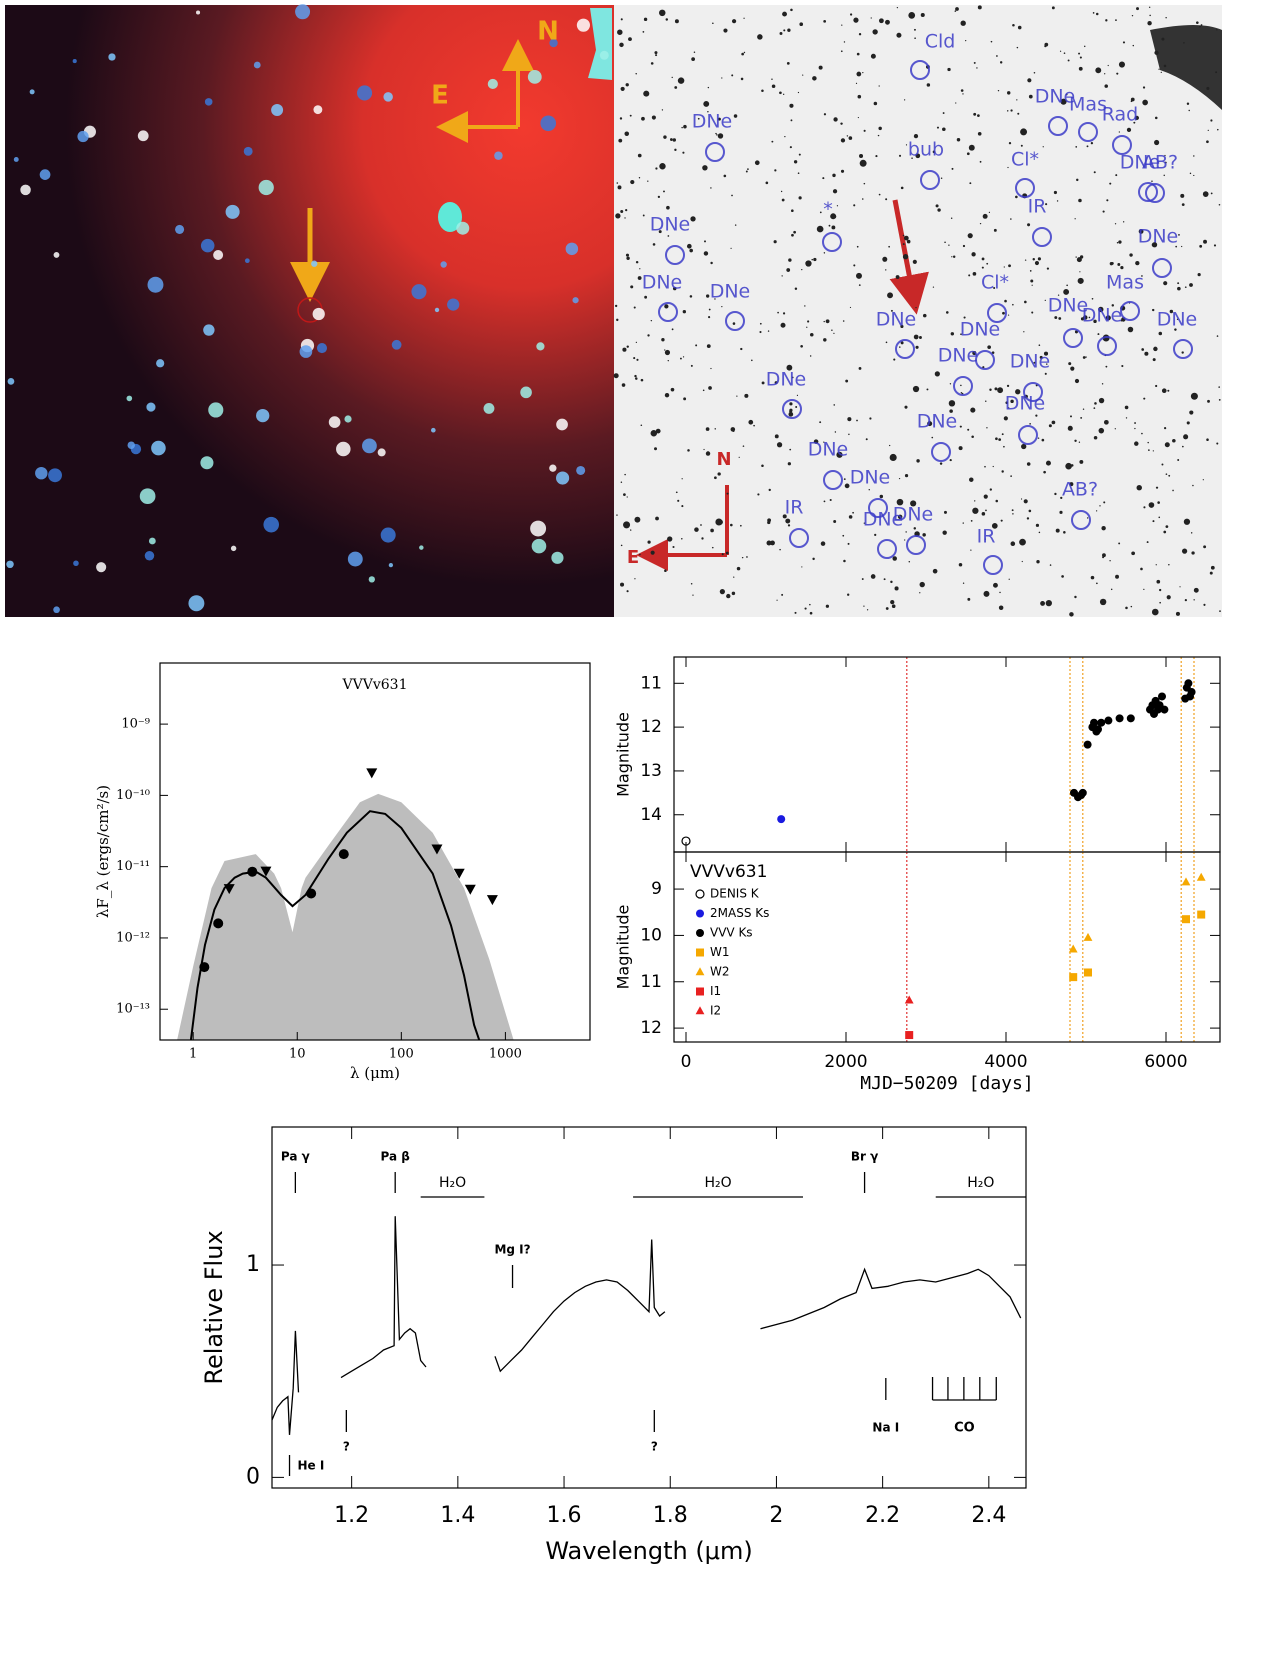 The height and width of the screenshot is (1654, 1288). I want to click on x-axis-label: MJD−50209 [days], so click(946, 1083).